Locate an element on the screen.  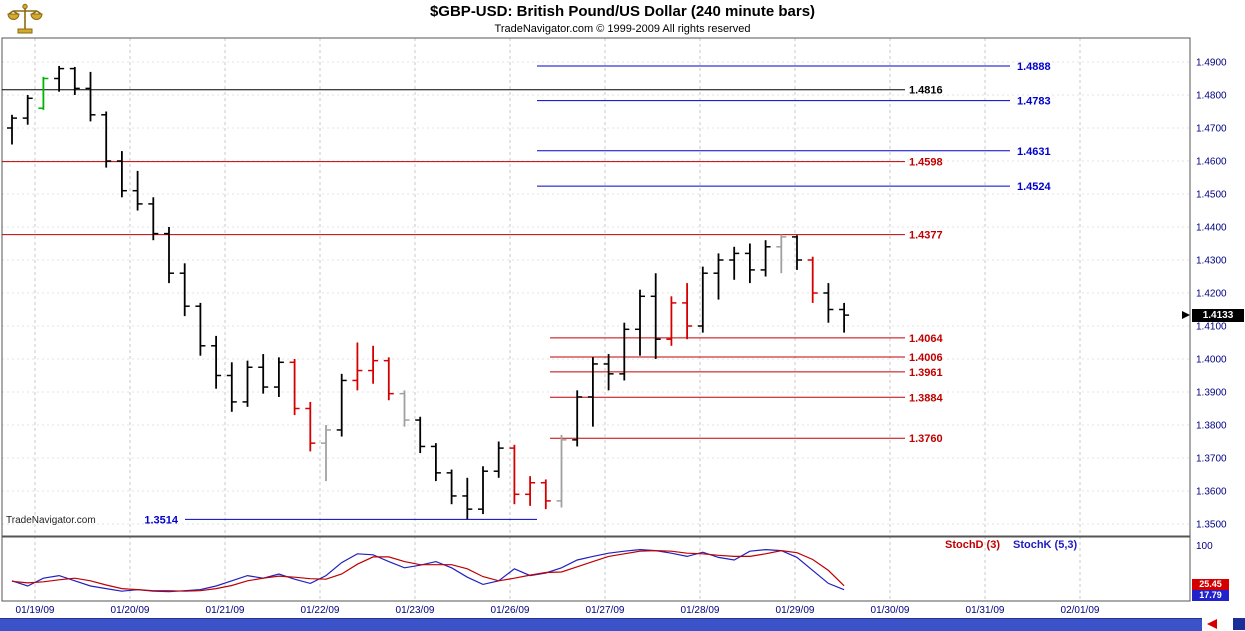
svg-text: 01/22/09 is located at coordinates (320, 610).